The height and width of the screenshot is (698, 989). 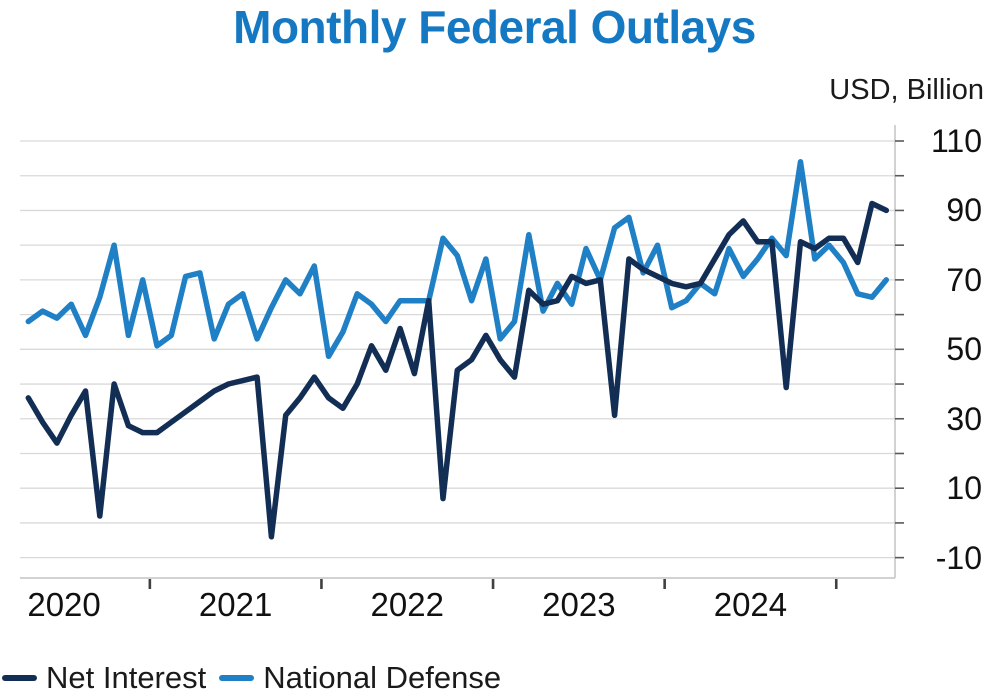 I want to click on x-axis-year-label: 2023, so click(x=579, y=604).